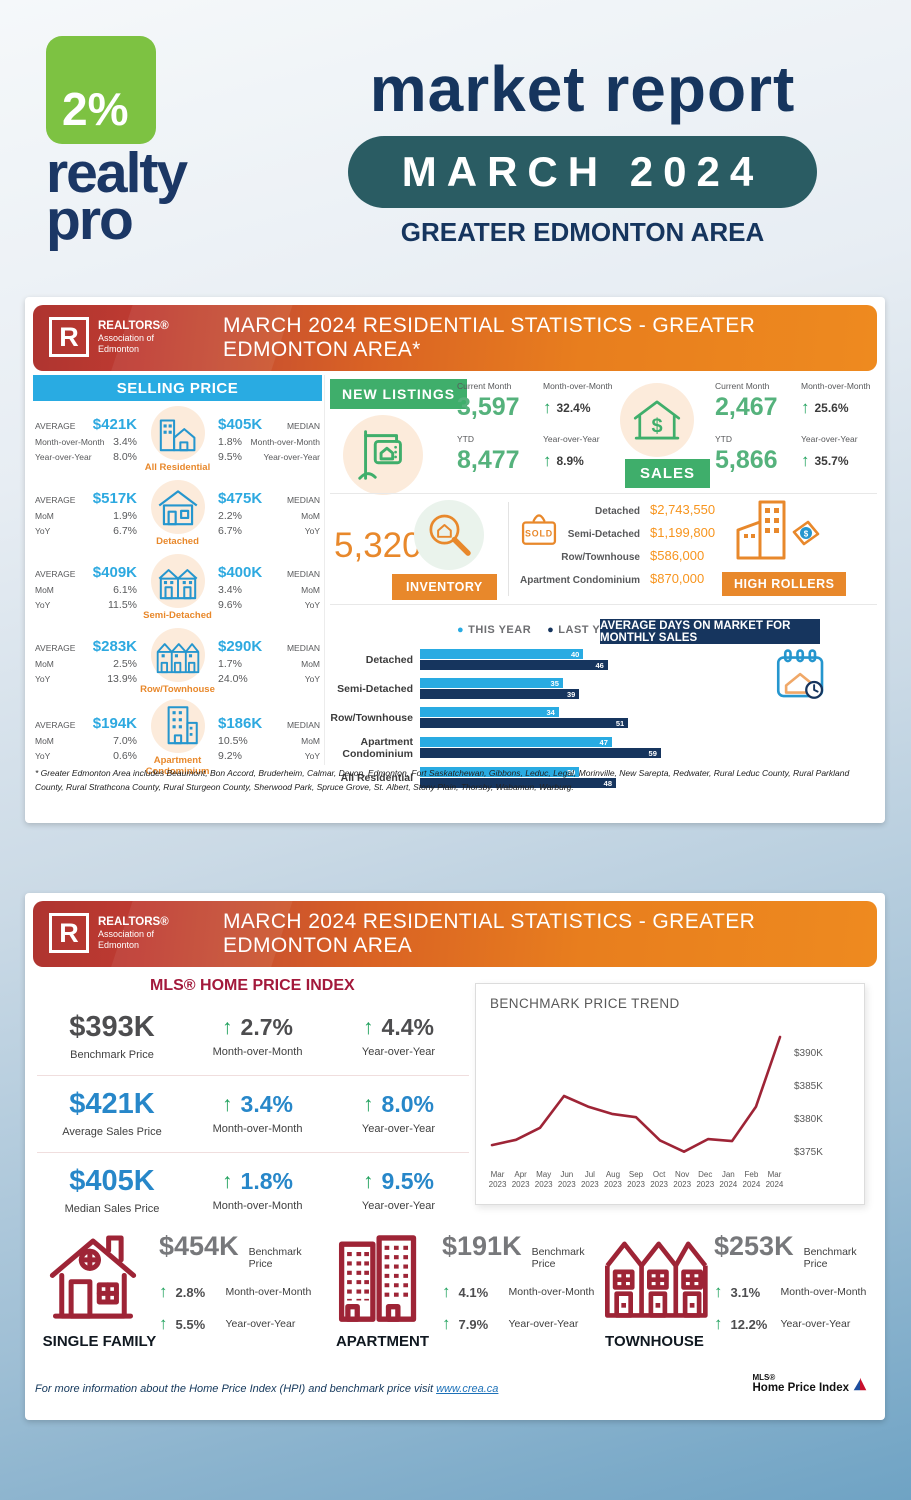  Describe the element at coordinates (269, 738) in the screenshot. I see `median-stats: $186K MEDIAN 10.5% MoM 9.2% YoY` at that location.